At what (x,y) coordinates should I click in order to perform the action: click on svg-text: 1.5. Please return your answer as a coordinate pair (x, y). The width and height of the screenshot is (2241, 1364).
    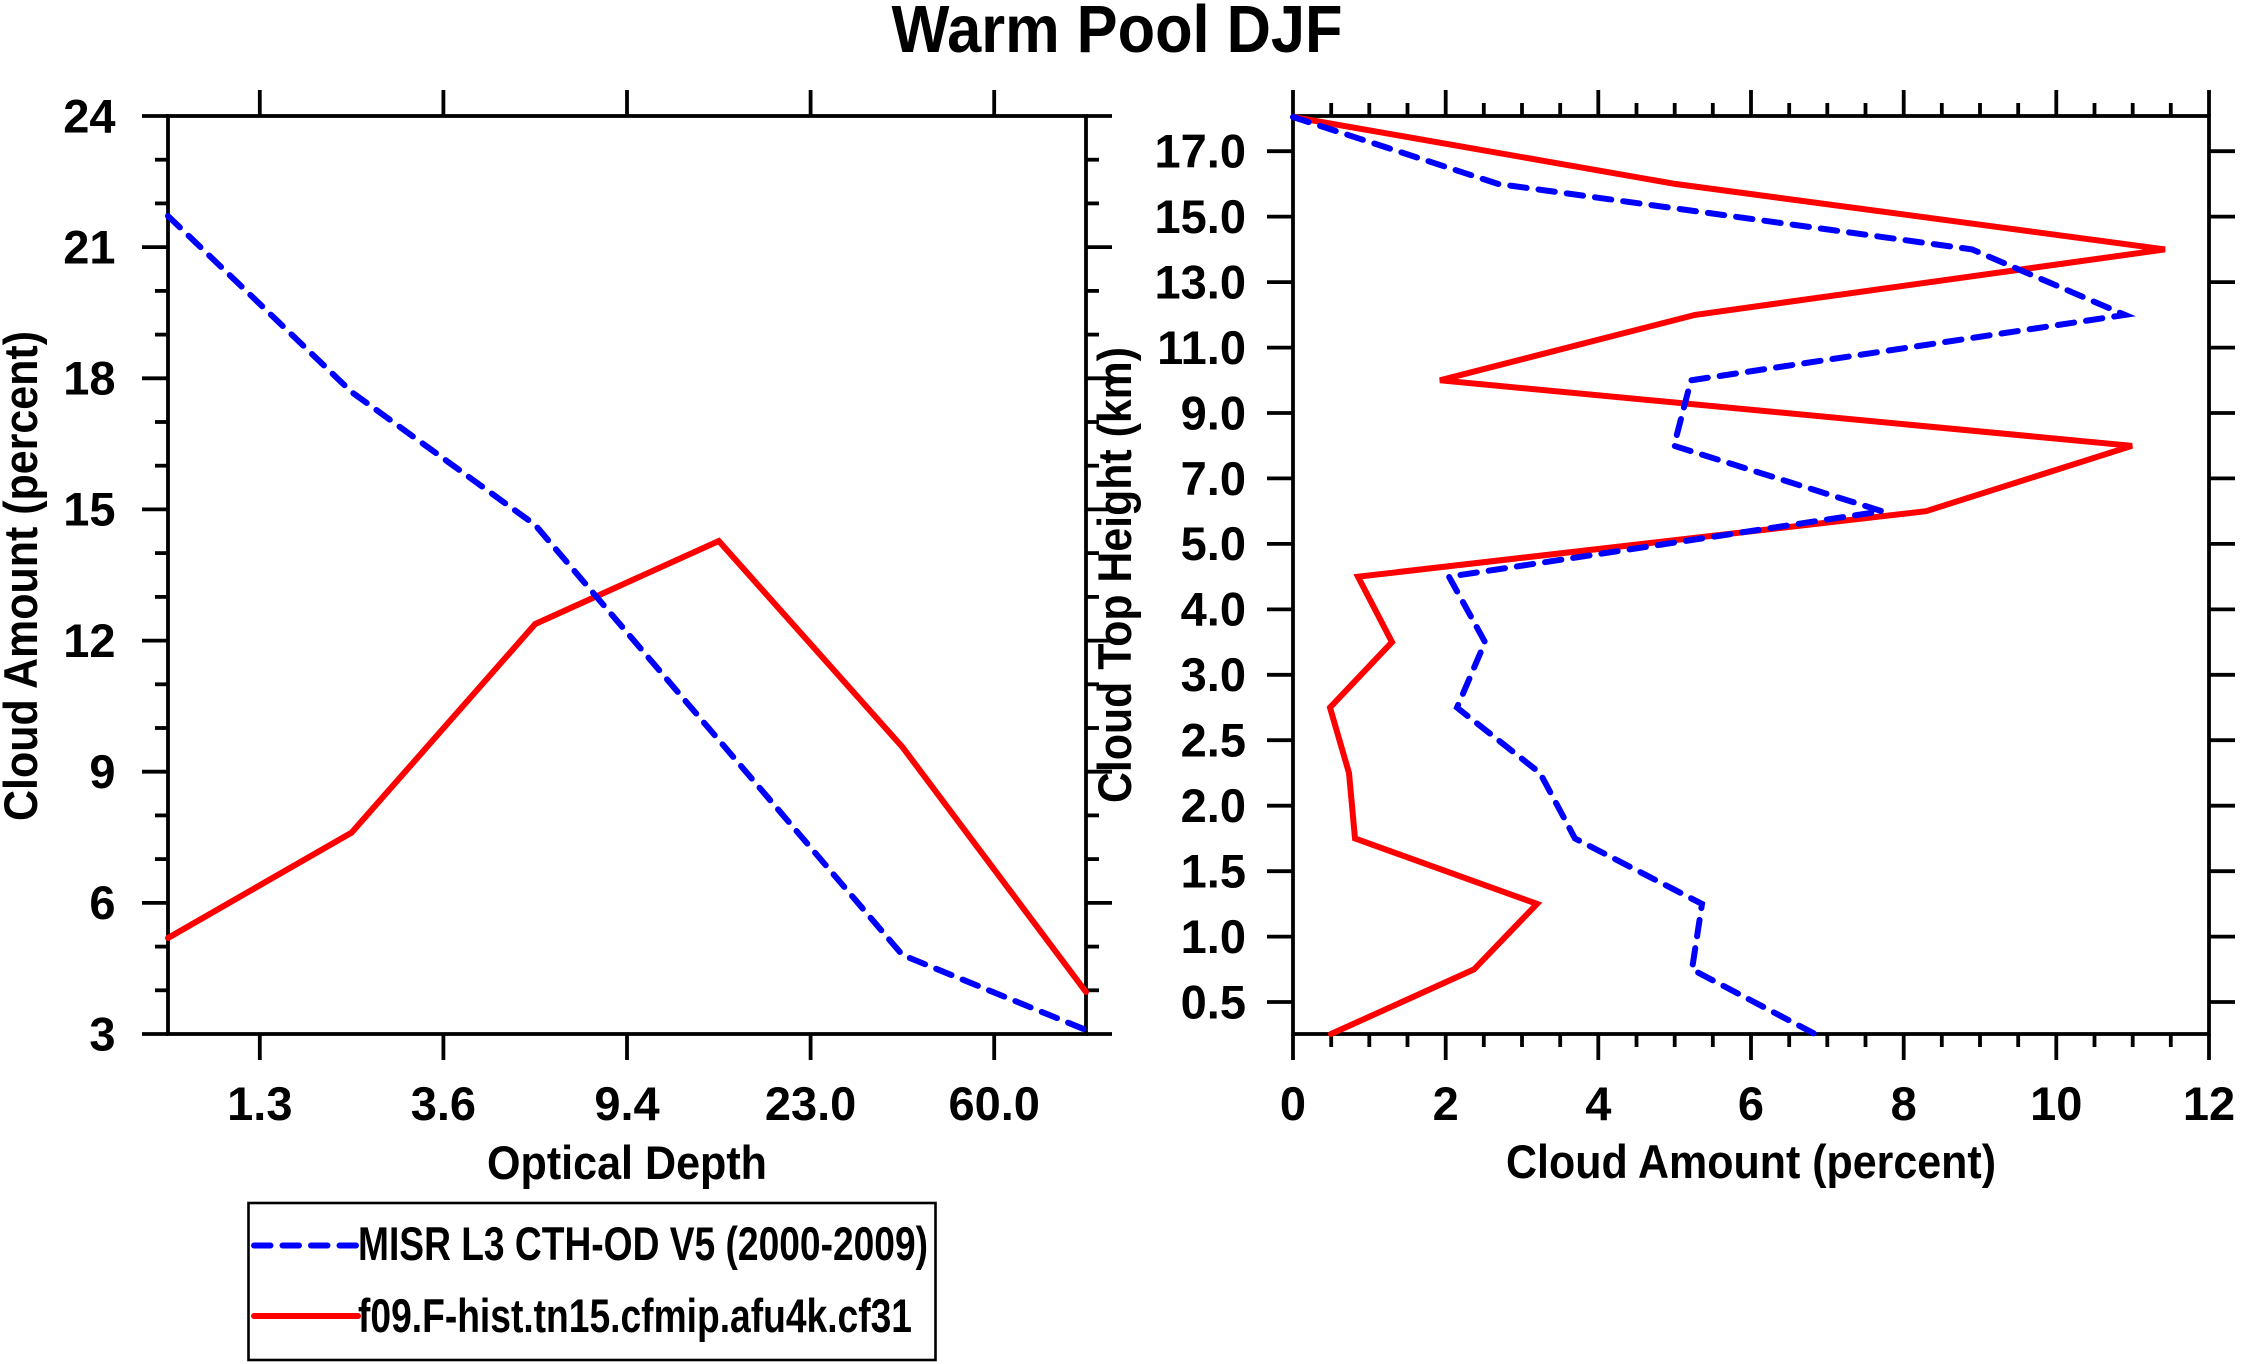
    Looking at the image, I should click on (1213, 871).